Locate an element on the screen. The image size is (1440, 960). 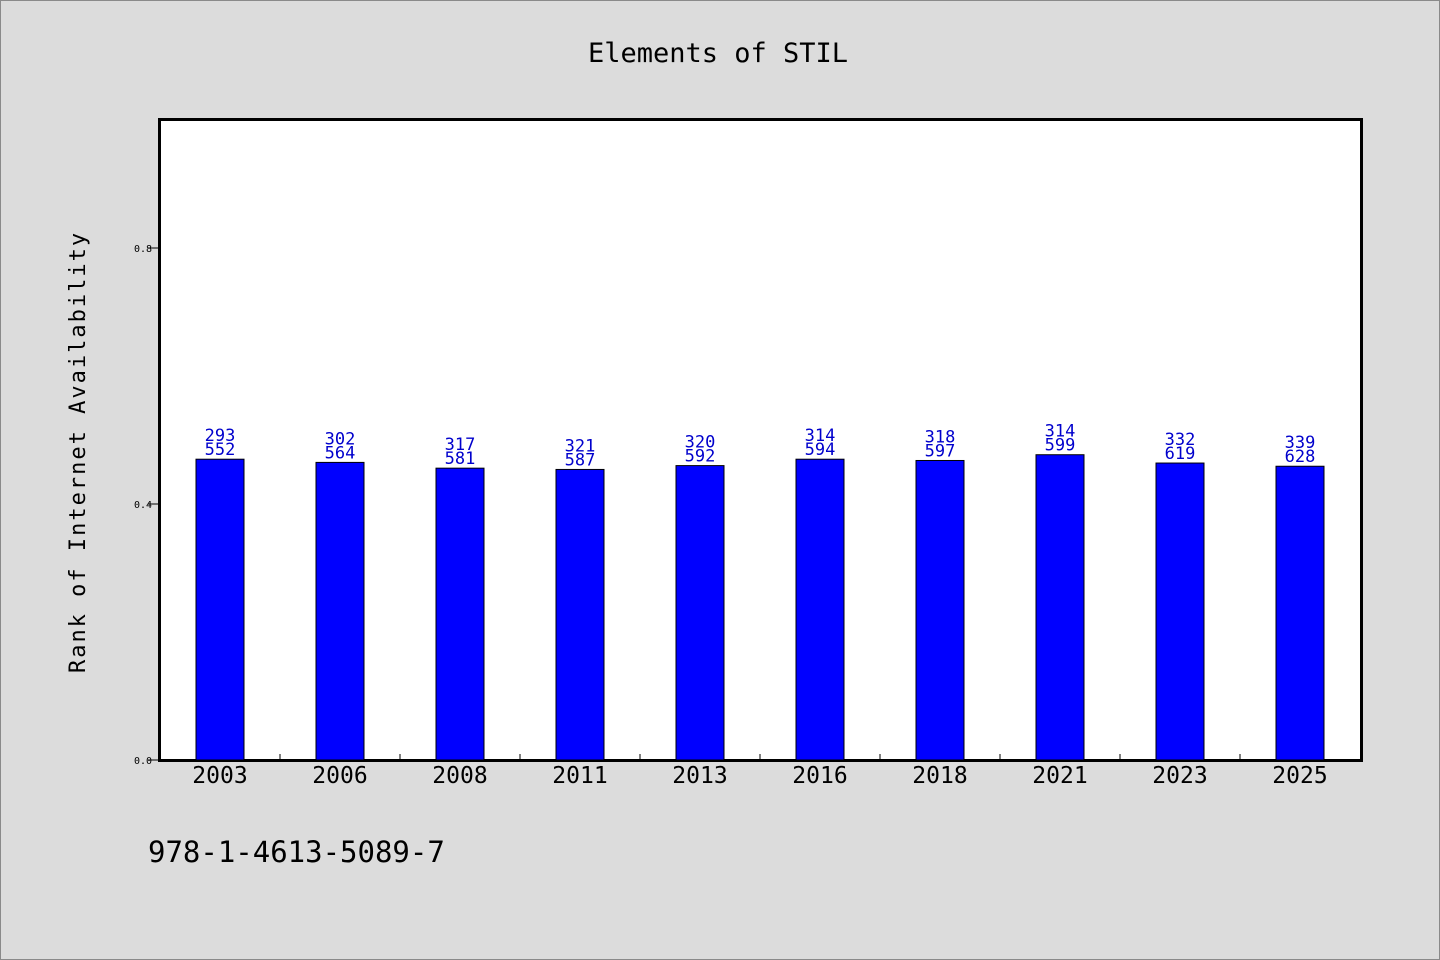
x-tick-label: 2023 is located at coordinates (1179, 776).